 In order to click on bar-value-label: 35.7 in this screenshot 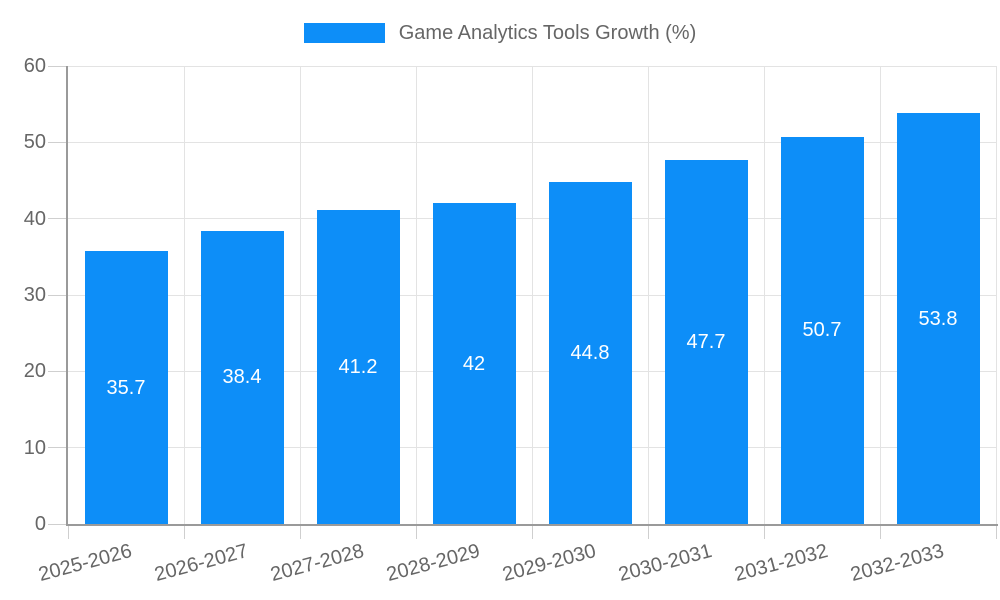, I will do `click(126, 387)`.